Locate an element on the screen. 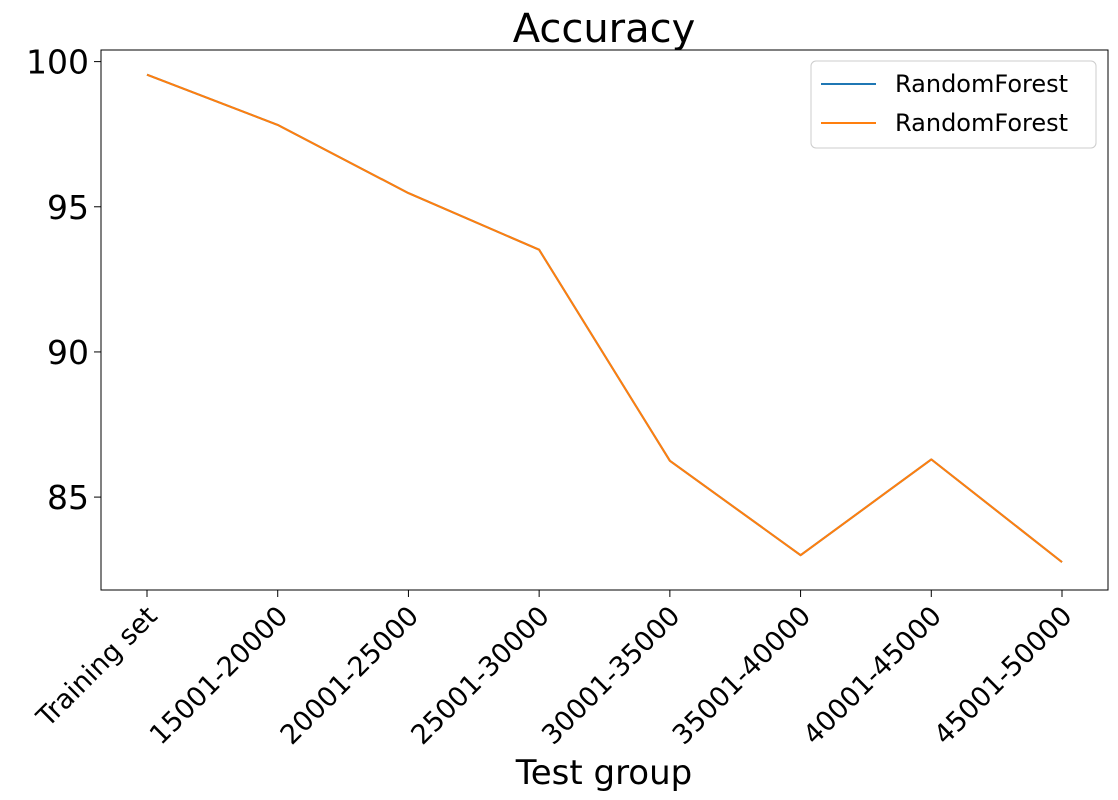  legend-box is located at coordinates (953, 104).